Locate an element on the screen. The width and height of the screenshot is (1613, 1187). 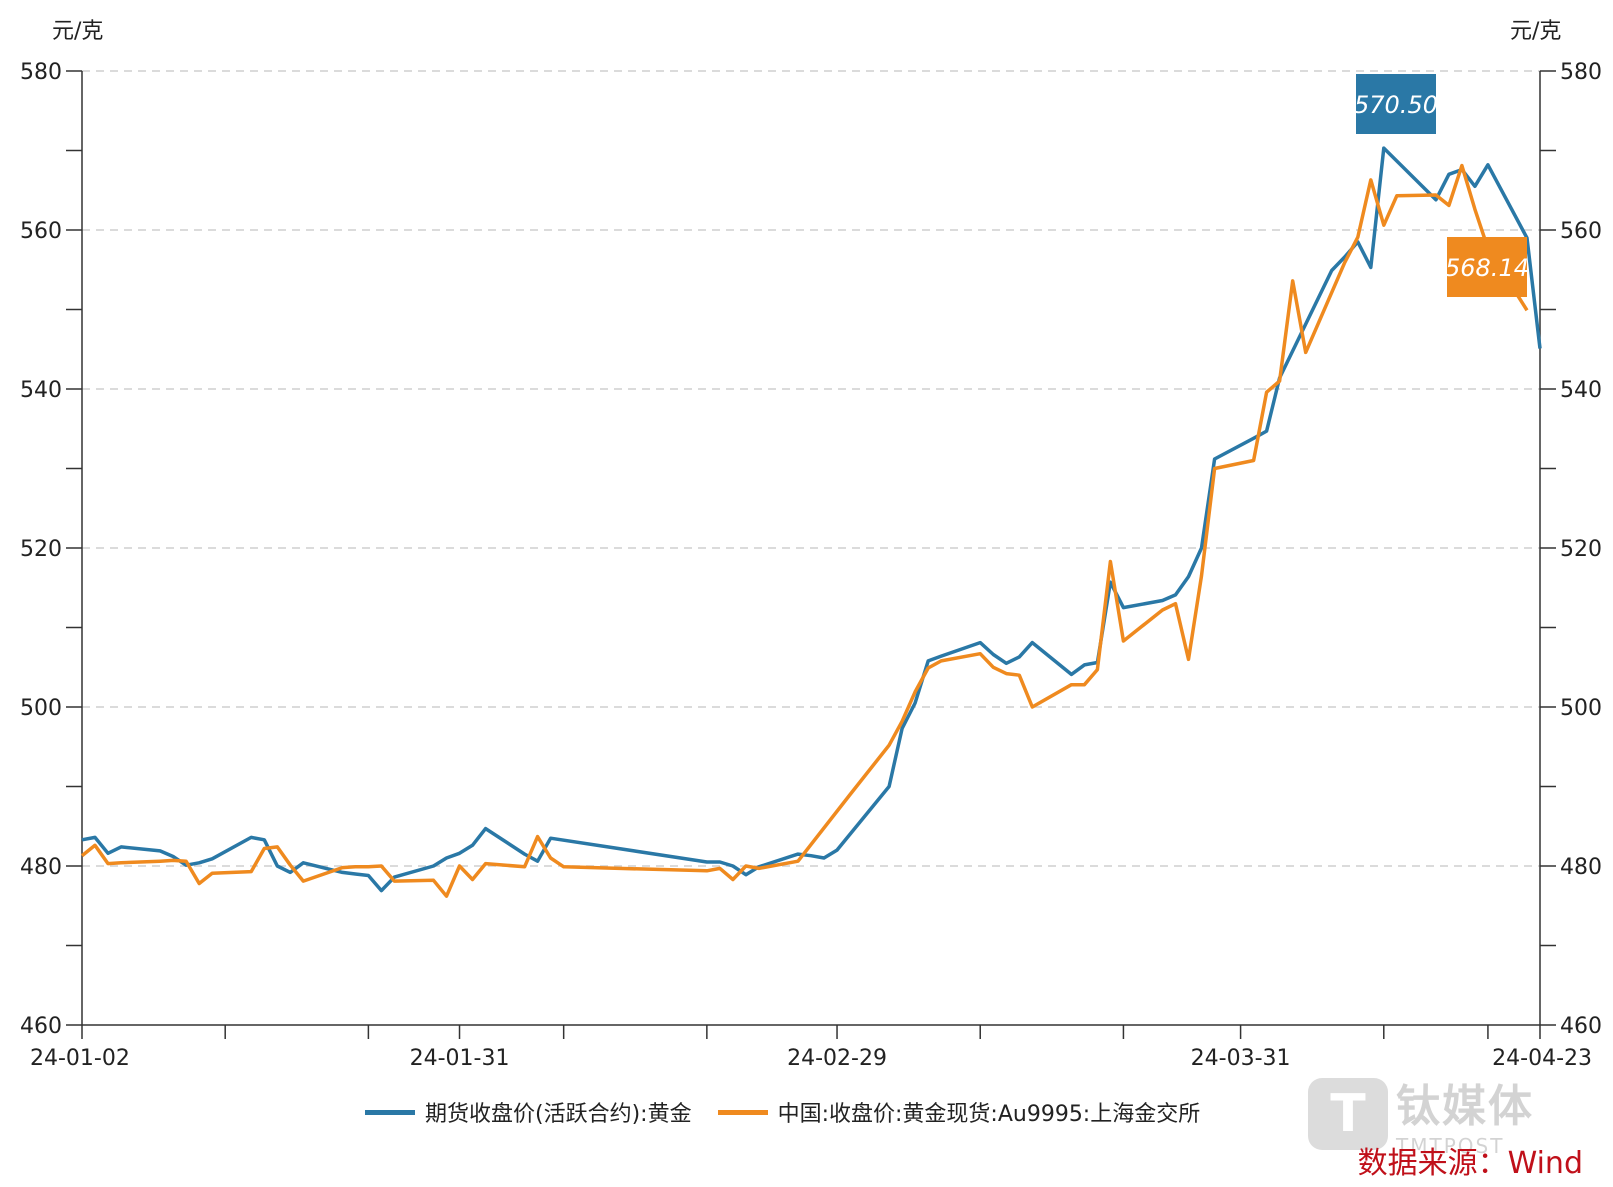
legend-label-spot: 中国:收盘价:黄金现货:Au9995:上海金交所 is located at coordinates (989, 1114).